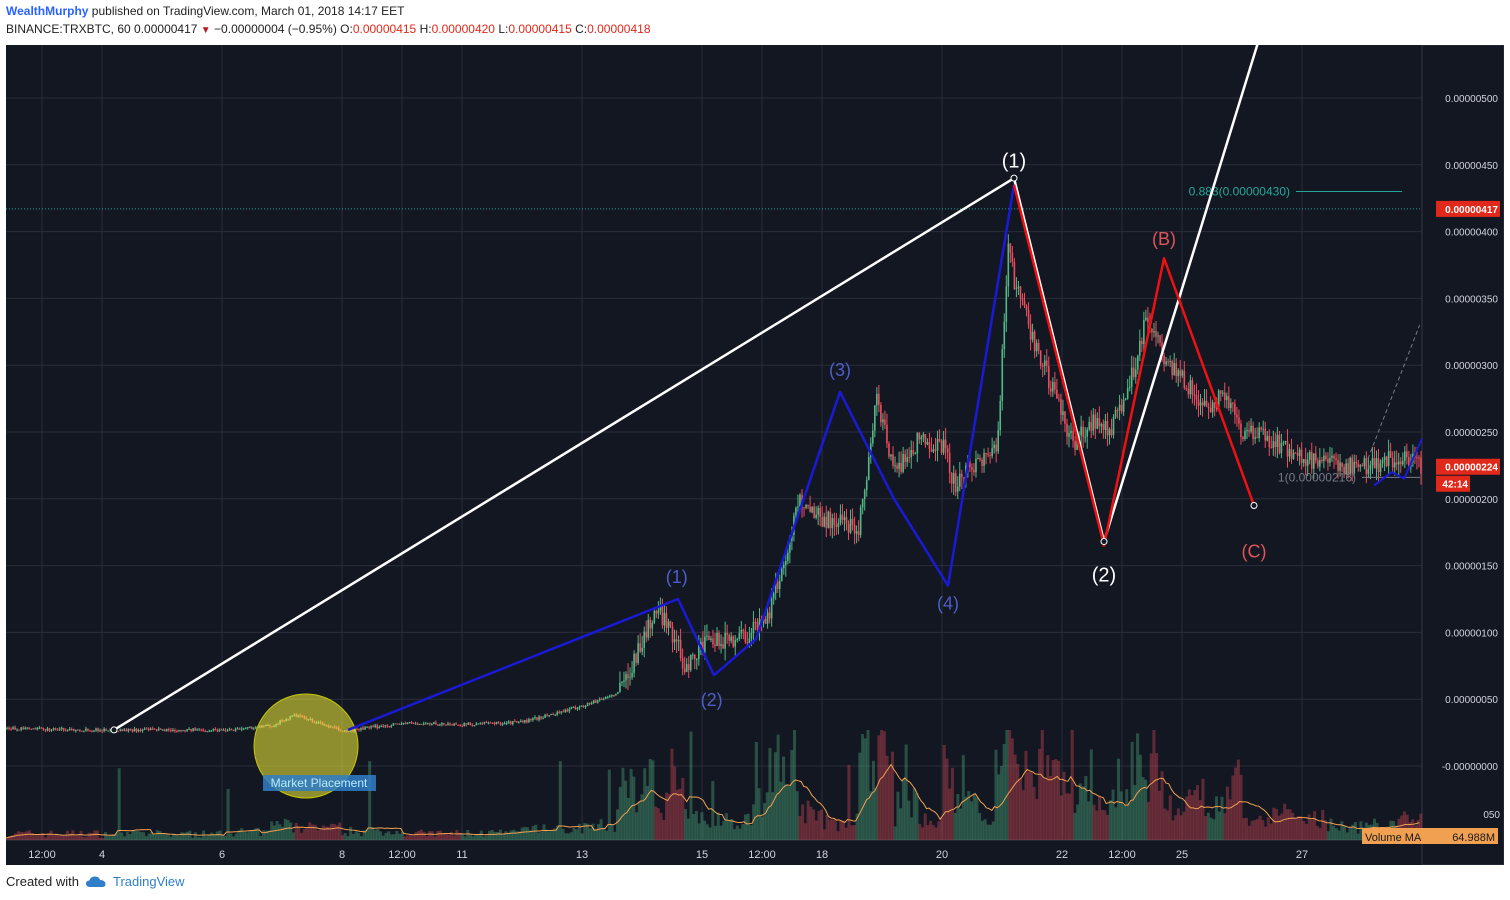  I want to click on tradingview-brand: TradingView, so click(148, 881).